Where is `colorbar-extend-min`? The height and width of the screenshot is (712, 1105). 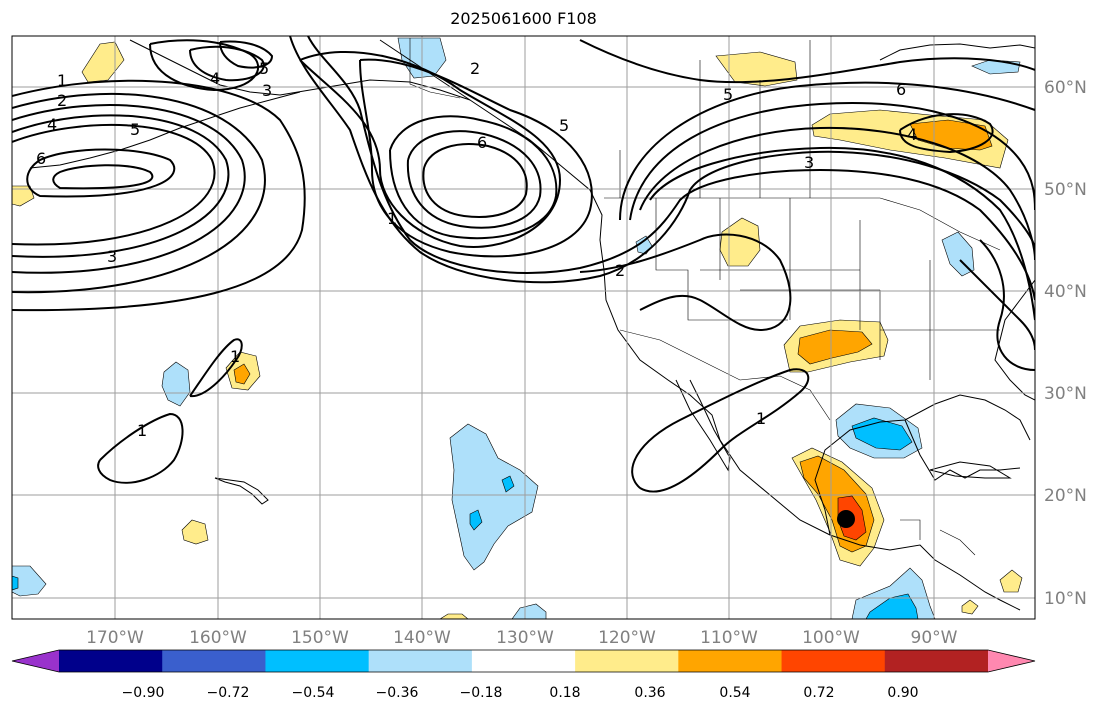 colorbar-extend-min is located at coordinates (35, 661).